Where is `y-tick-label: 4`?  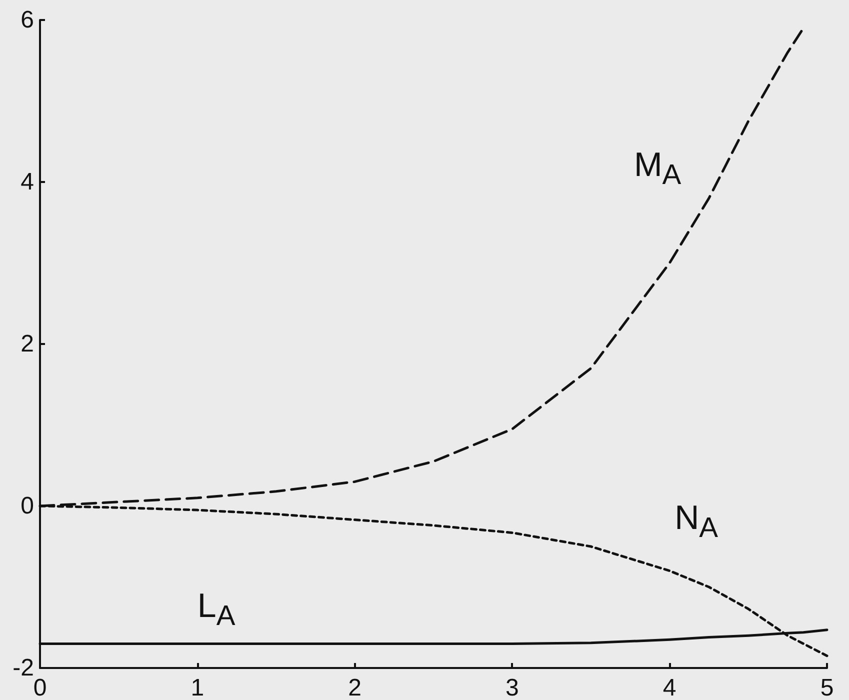
y-tick-label: 4 is located at coordinates (27, 182).